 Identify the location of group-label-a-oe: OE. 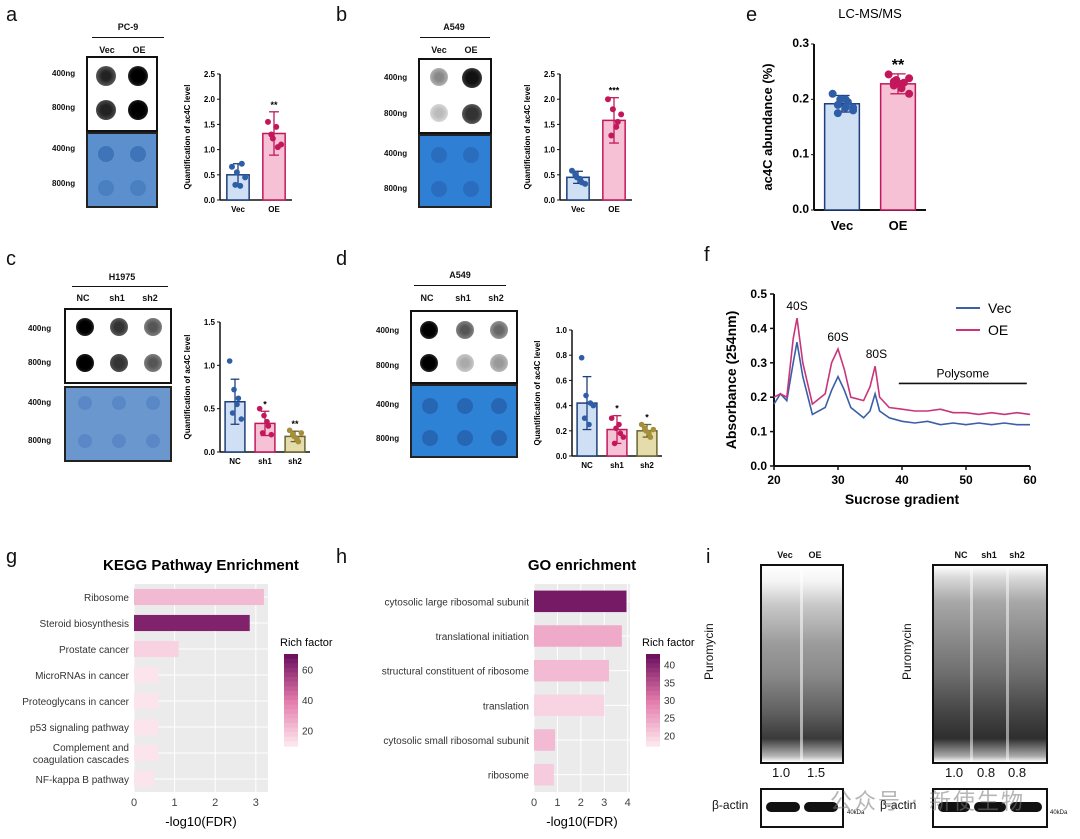
(139, 50).